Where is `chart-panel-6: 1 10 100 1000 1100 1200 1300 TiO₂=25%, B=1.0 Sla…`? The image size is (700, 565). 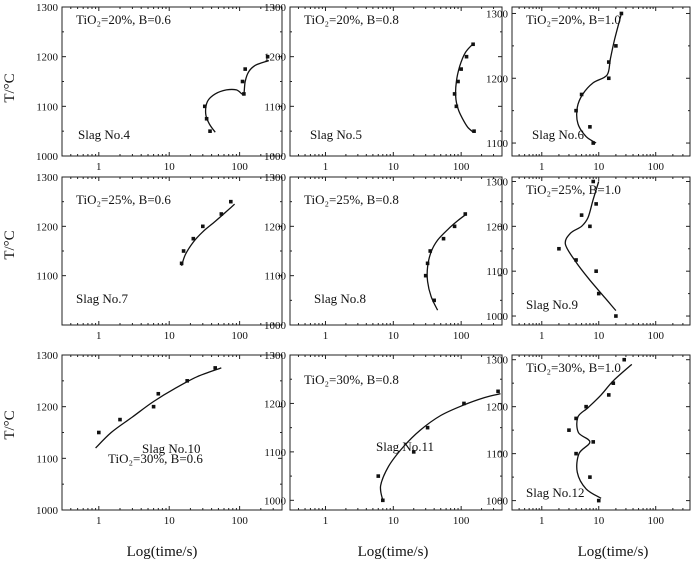 chart-panel-6: 1 10 100 1000 1100 1200 1300 TiO₂=25%, B=1.0 Sla… is located at coordinates (588, 259).